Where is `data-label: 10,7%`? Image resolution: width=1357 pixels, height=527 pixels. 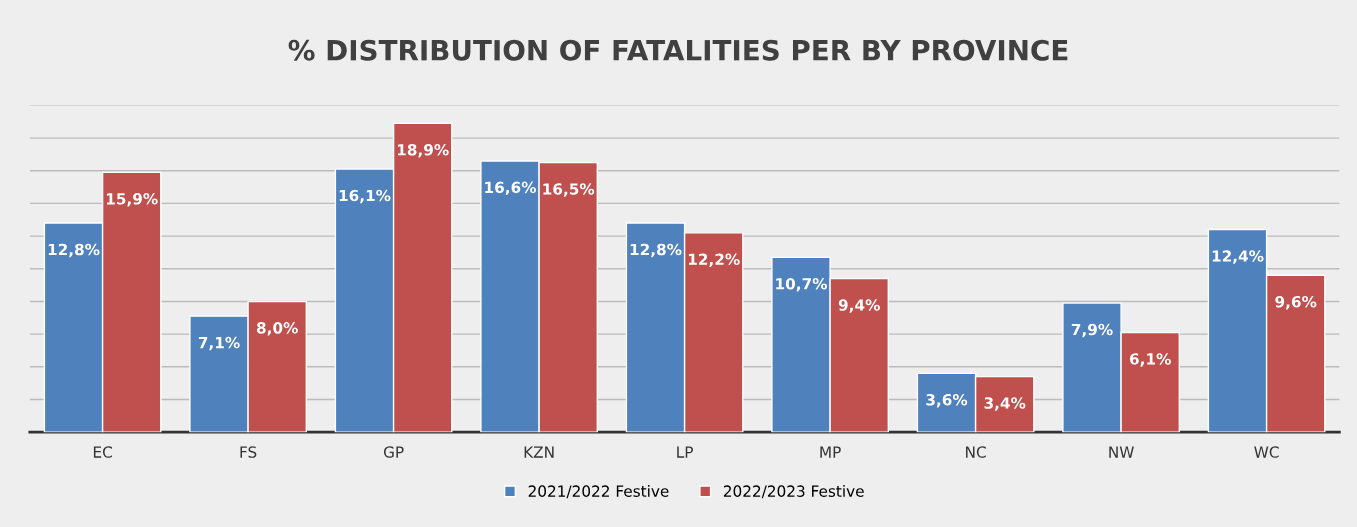 data-label: 10,7% is located at coordinates (802, 284).